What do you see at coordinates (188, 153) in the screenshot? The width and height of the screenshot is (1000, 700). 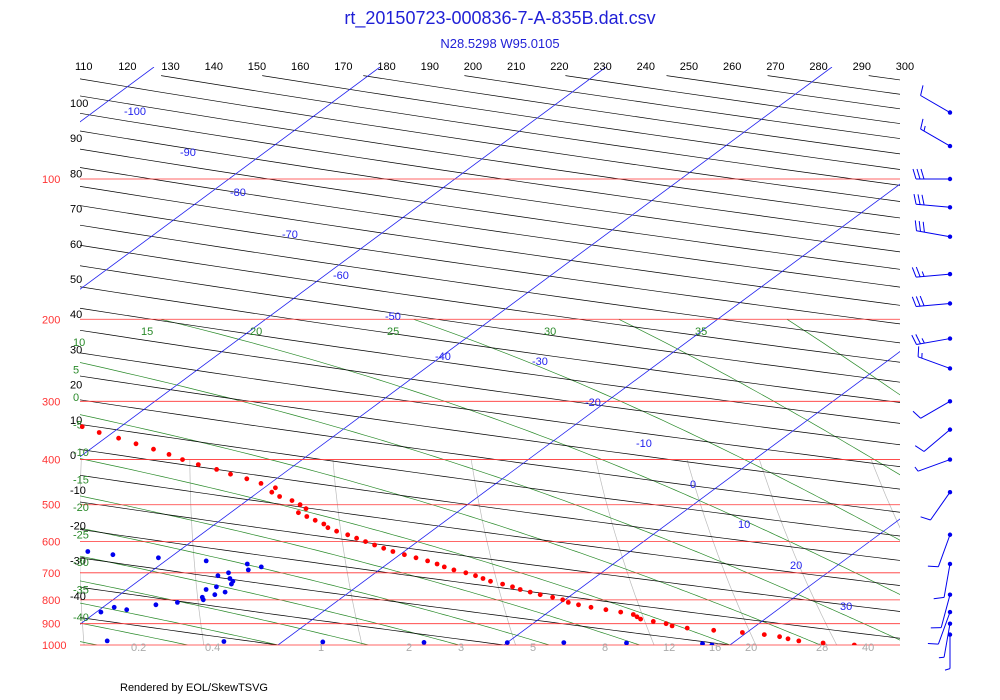 I see `isotherm-label: -90` at bounding box center [188, 153].